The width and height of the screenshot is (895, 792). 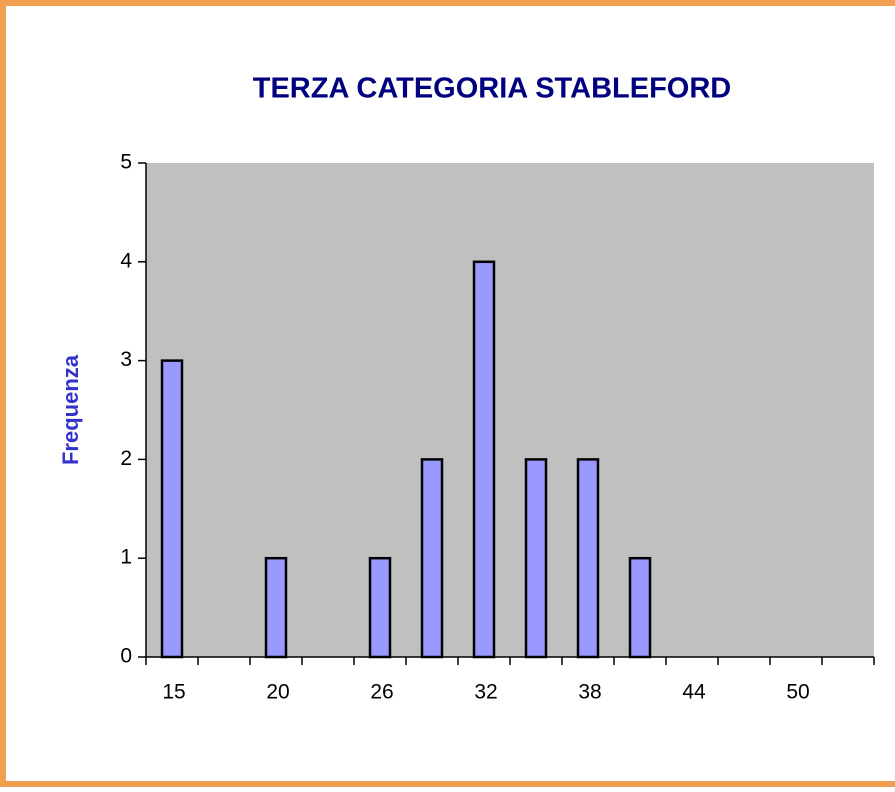 I want to click on x-tick-label: 20, so click(x=277, y=692).